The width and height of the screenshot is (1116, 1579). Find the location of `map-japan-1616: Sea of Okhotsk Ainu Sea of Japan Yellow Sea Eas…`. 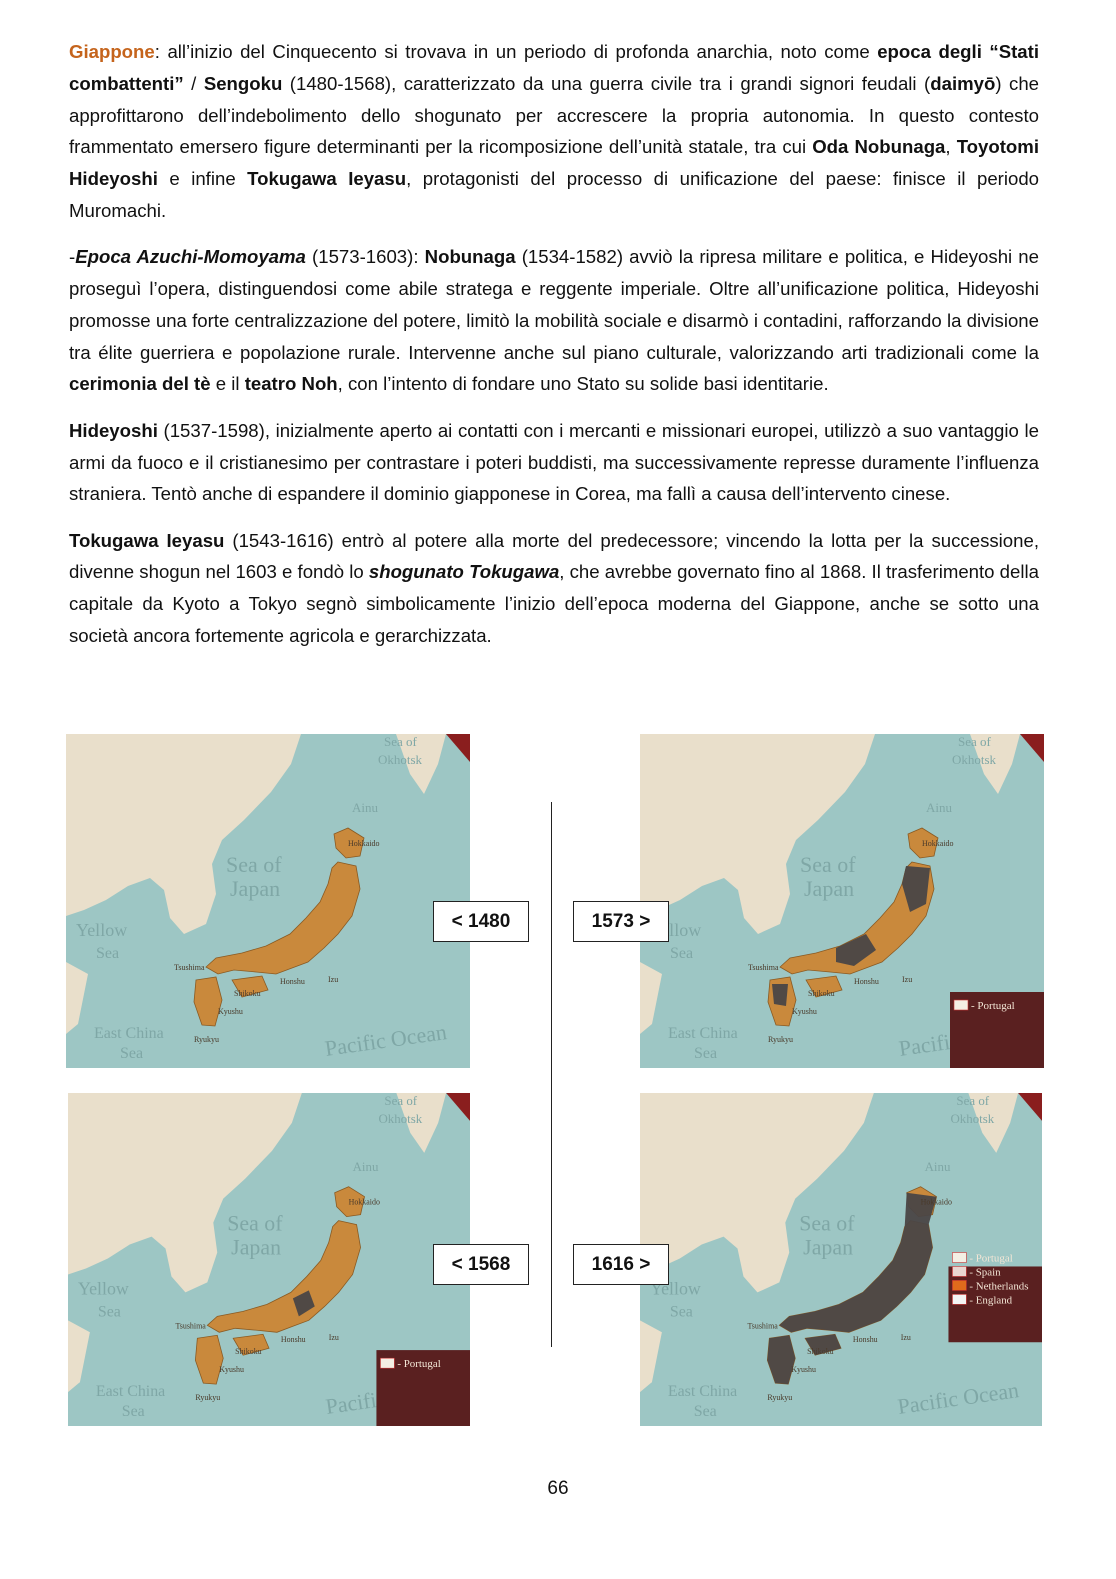

map-japan-1616: Sea of Okhotsk Ainu Sea of Japan Yellow Sea Eas… is located at coordinates (841, 1259).